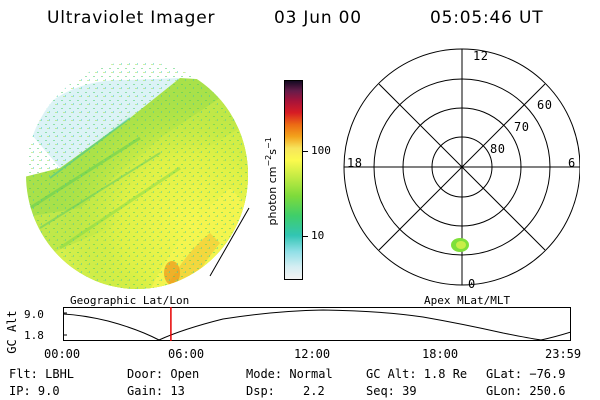  Describe the element at coordinates (260, 391) in the screenshot. I see `dsp-label: Dsp:` at that location.